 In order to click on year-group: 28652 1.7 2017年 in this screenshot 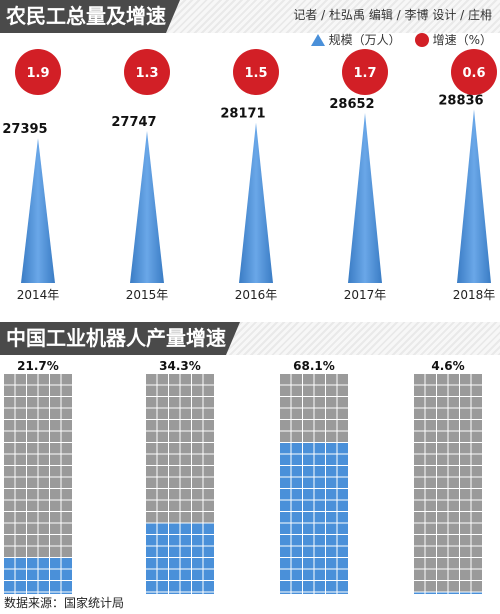, I will do `click(358, 175)`.